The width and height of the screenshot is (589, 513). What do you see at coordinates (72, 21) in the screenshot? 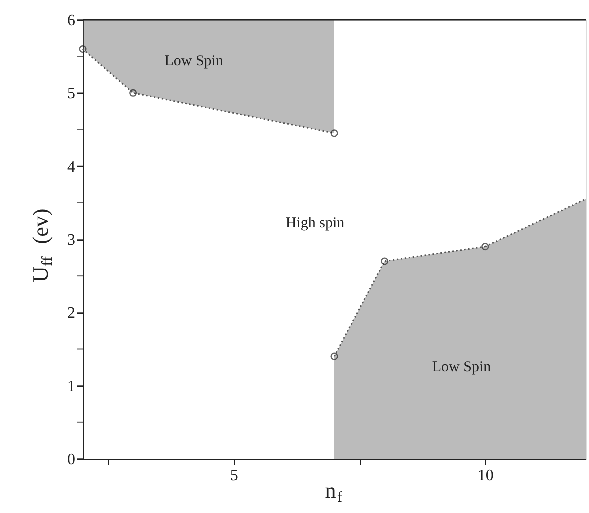
I see `y-tick-label: 6` at bounding box center [72, 21].